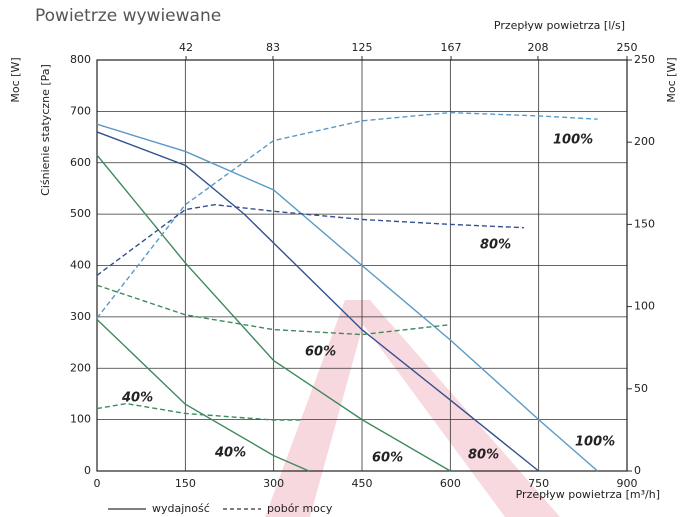 The image size is (683, 517). What do you see at coordinates (559, 25) in the screenshot?
I see `x2-axis-label: Przepływ powietrza [l/s]` at bounding box center [559, 25].